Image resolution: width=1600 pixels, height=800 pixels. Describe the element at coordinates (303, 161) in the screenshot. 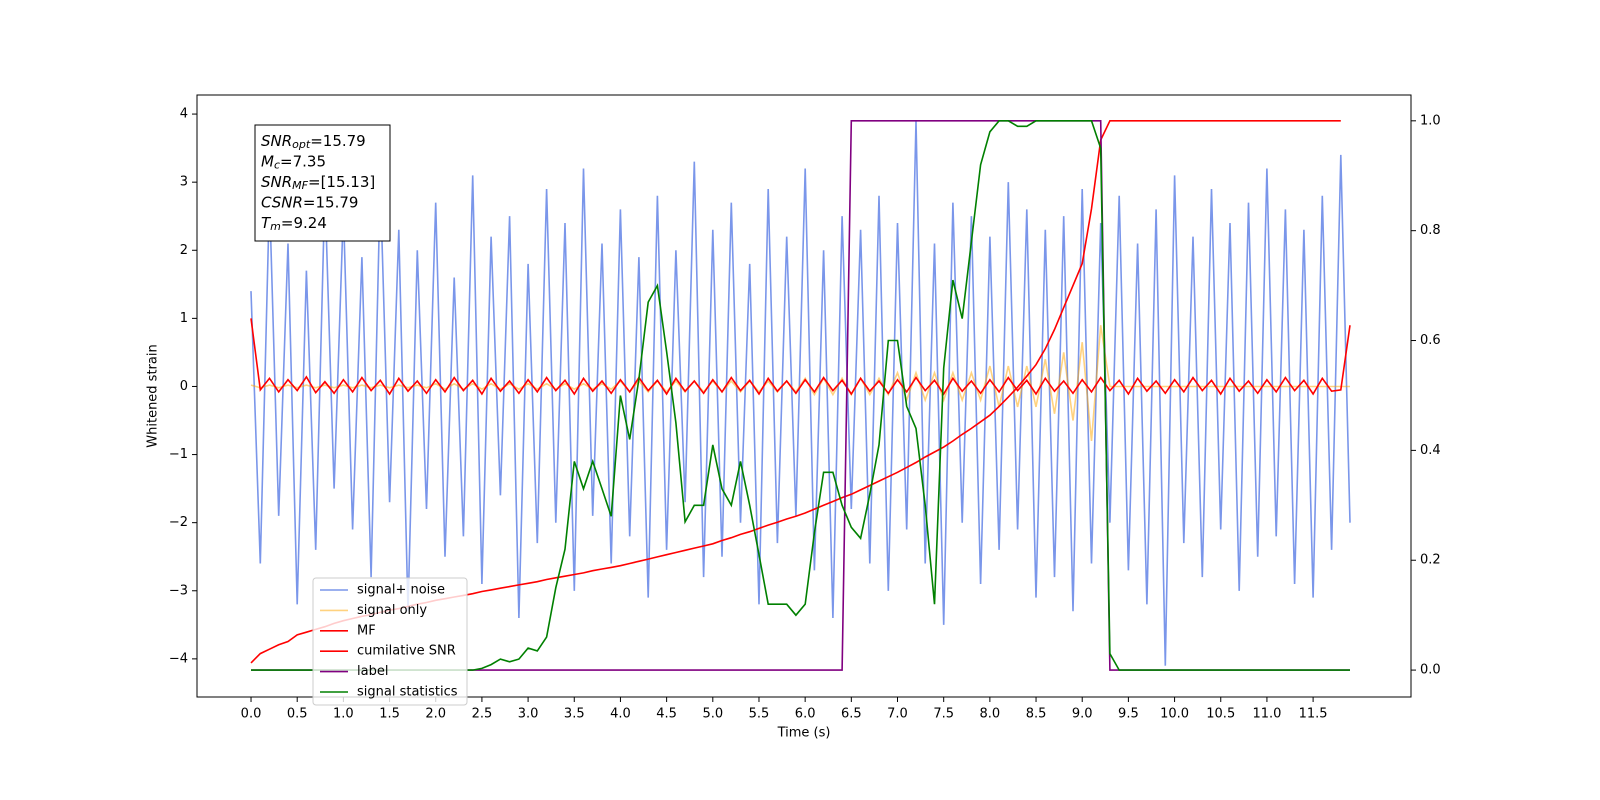

I see `annotation-value: =7.35` at that location.